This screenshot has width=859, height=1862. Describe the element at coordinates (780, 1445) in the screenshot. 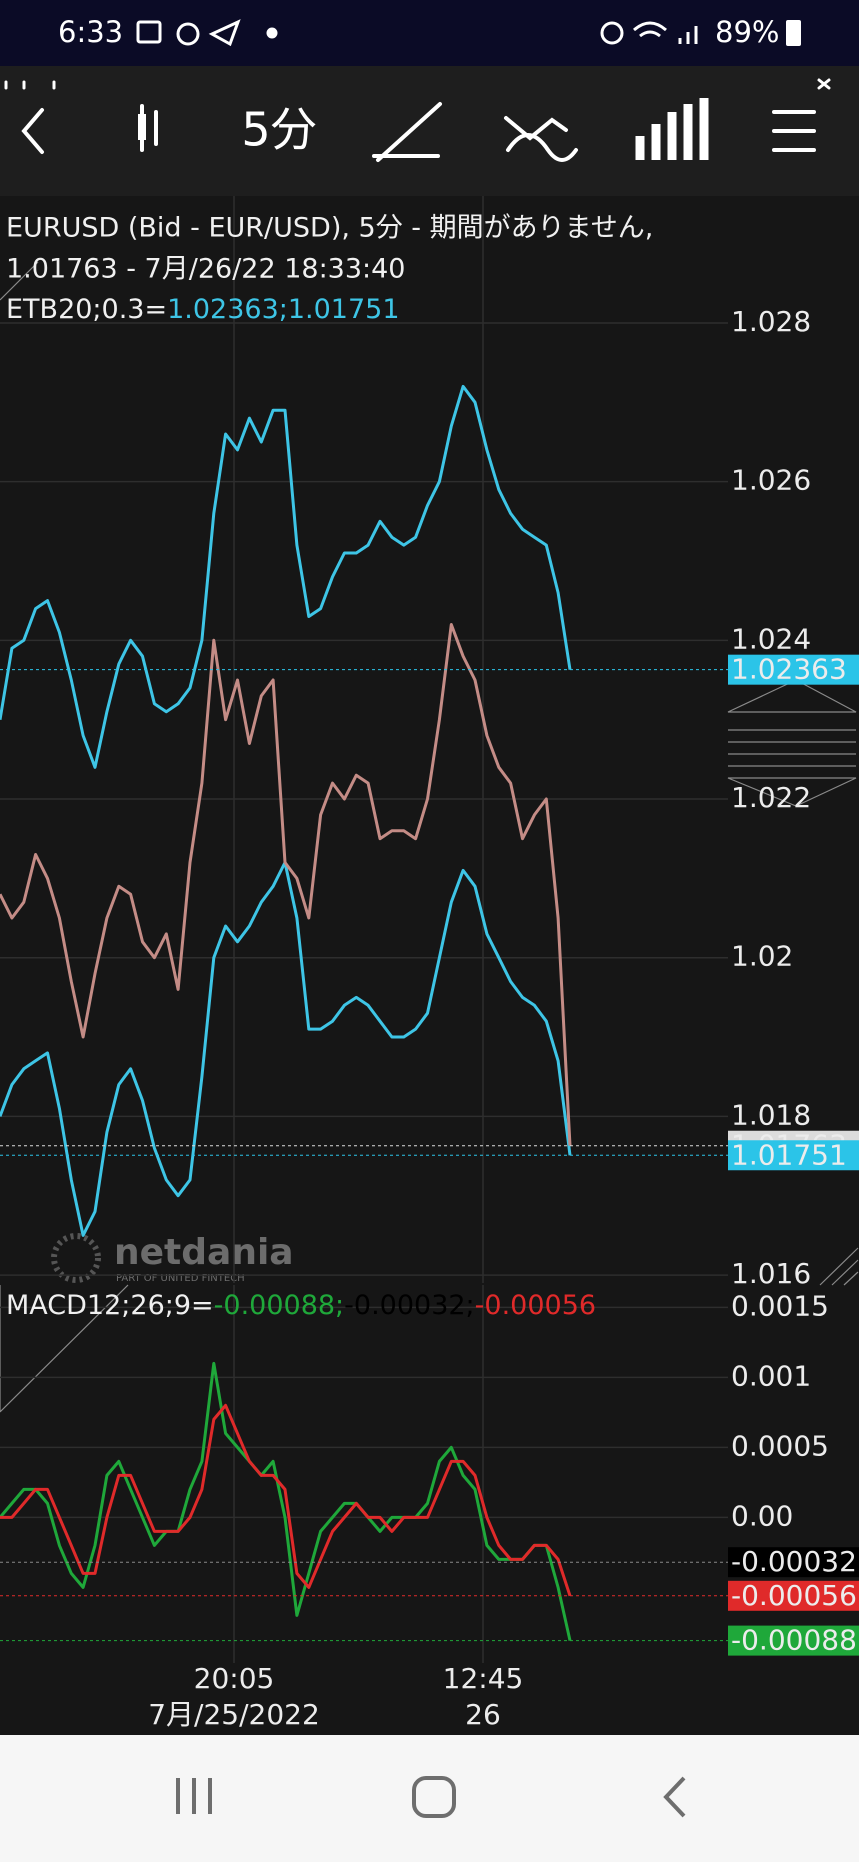

I see `y-tick-label: 0.0005` at that location.